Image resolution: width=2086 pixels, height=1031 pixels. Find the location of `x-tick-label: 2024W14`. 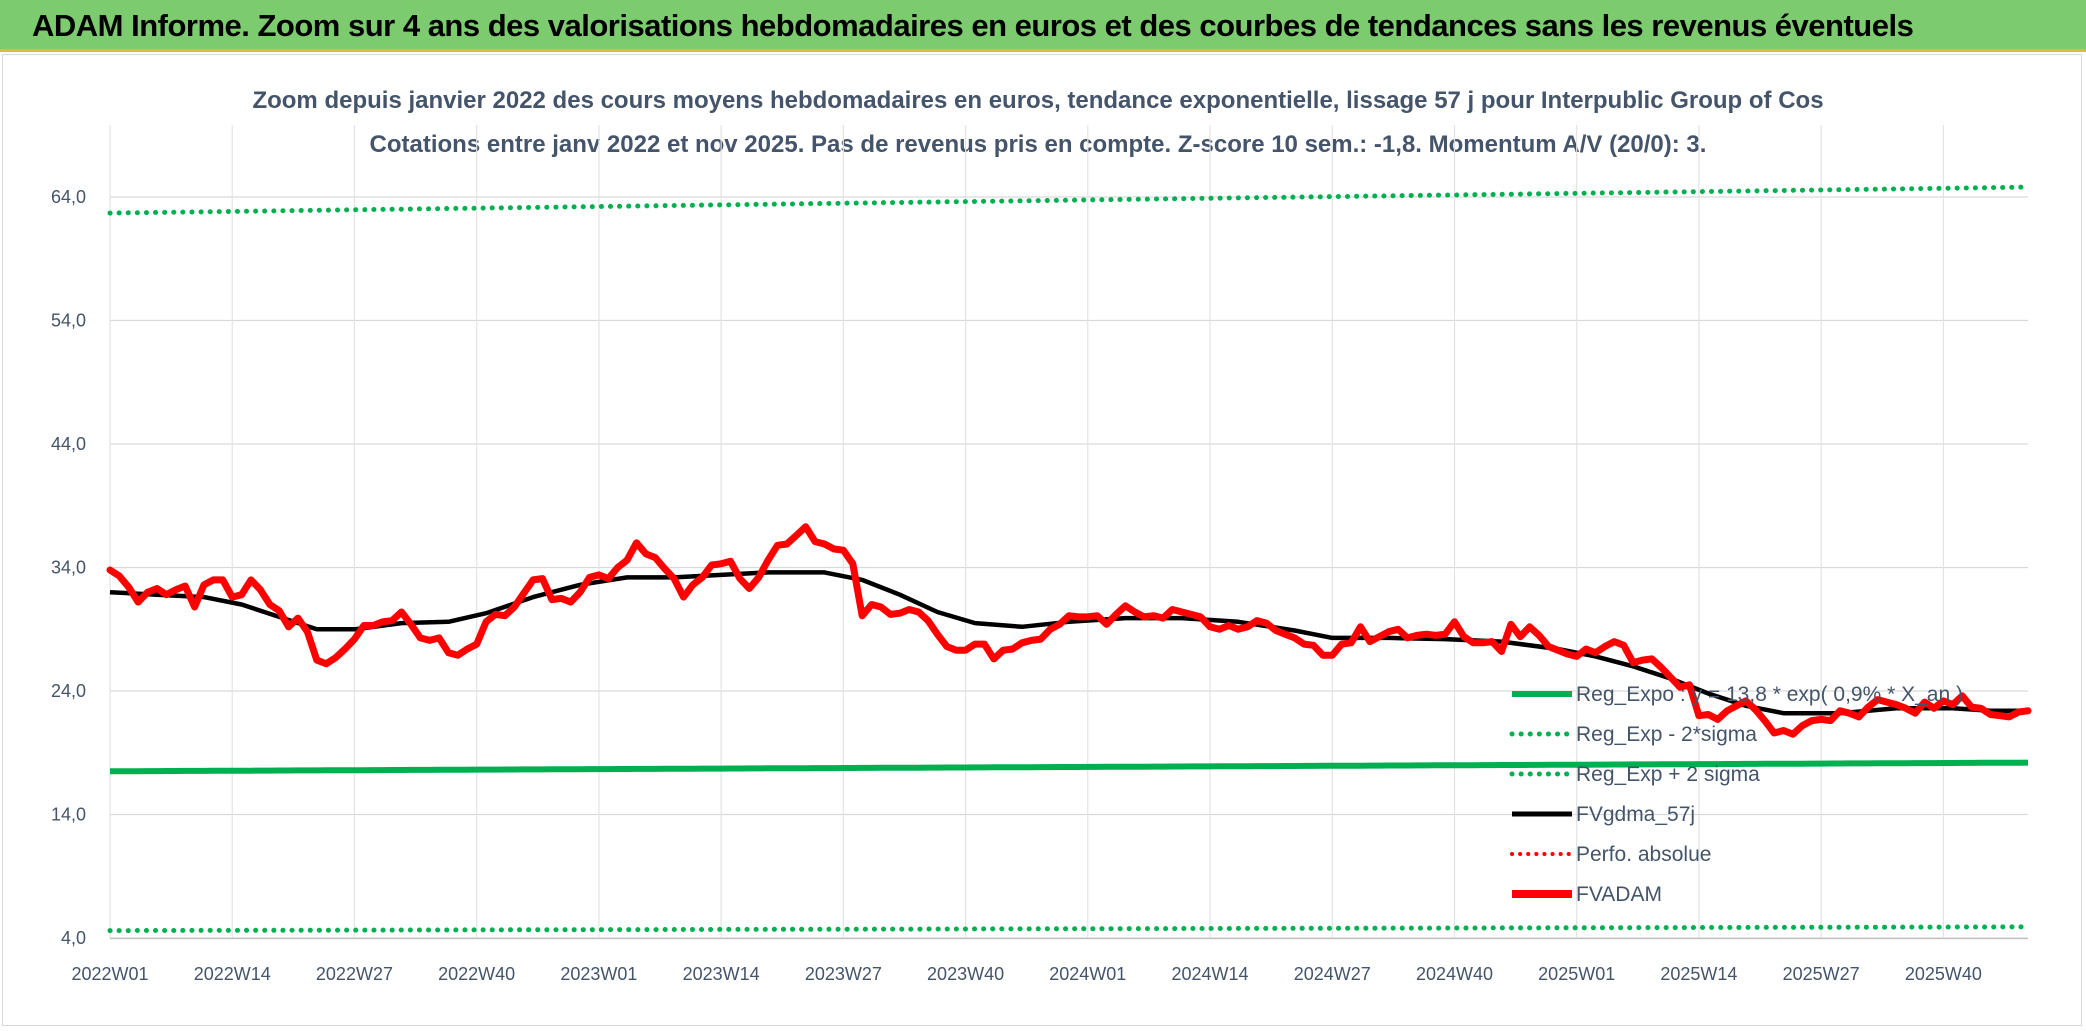

x-tick-label: 2024W14 is located at coordinates (1209, 974).